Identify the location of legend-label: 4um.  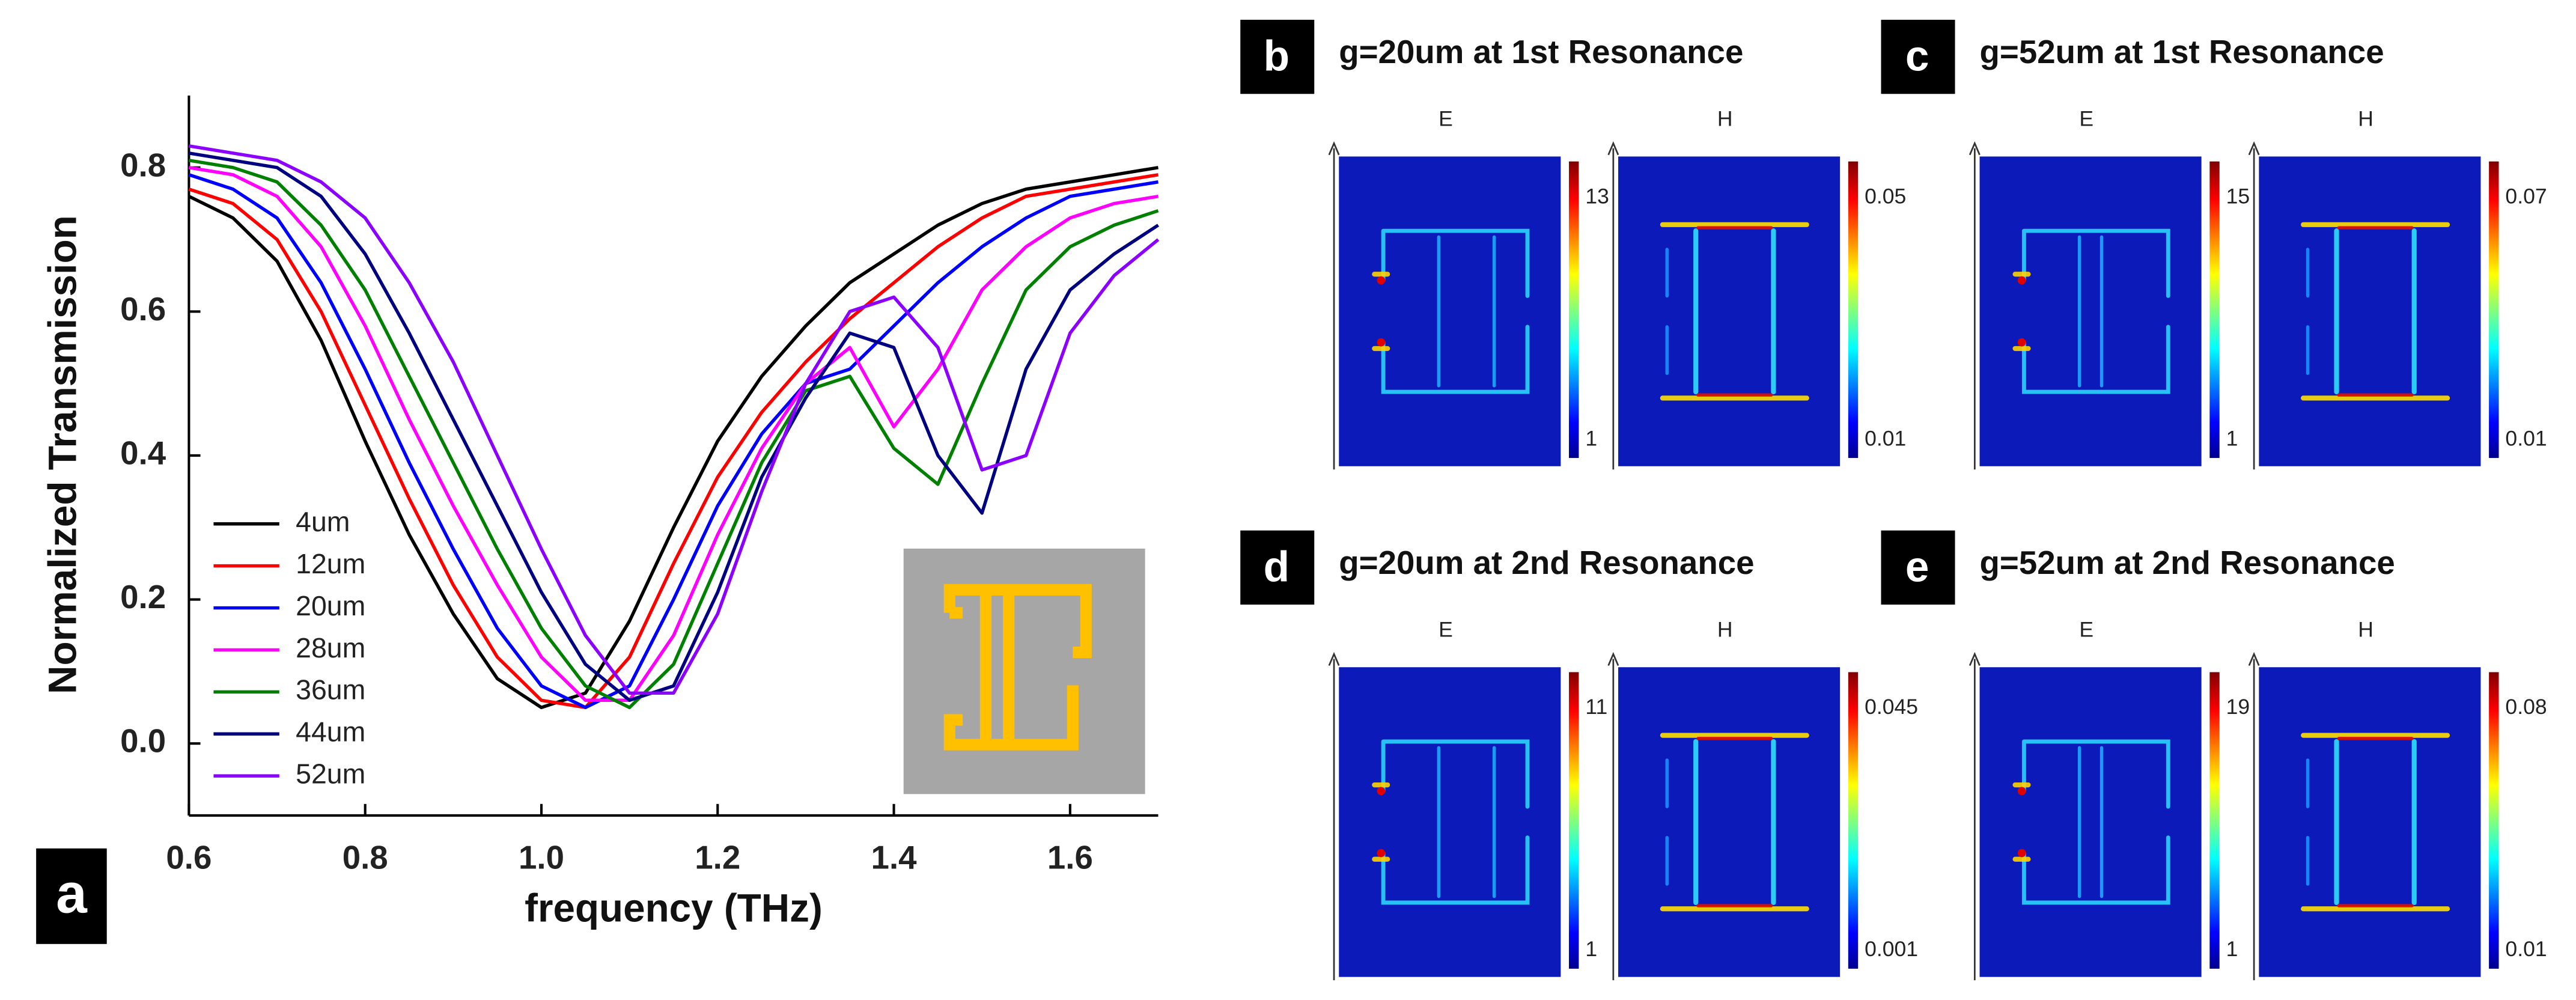
(323, 521).